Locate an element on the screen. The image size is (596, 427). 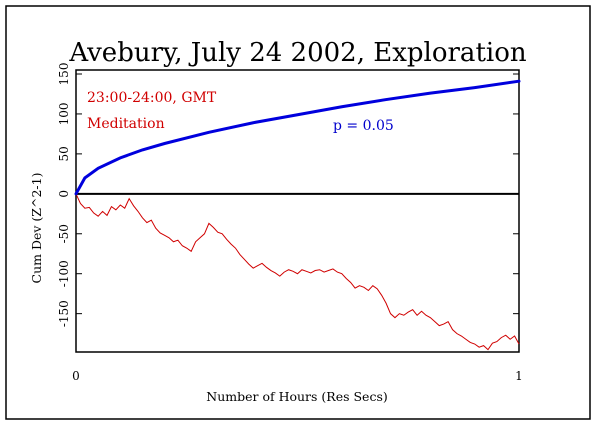
x-tick-label: 0 is located at coordinates (76, 376).